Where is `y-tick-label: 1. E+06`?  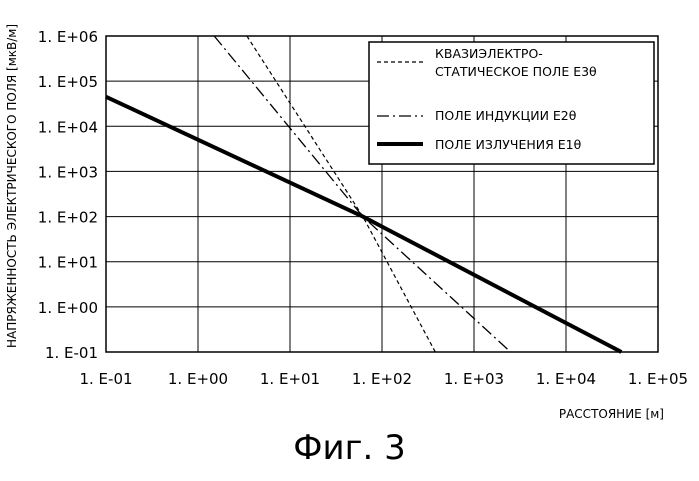
y-tick-label: 1. E+06 is located at coordinates (68, 37).